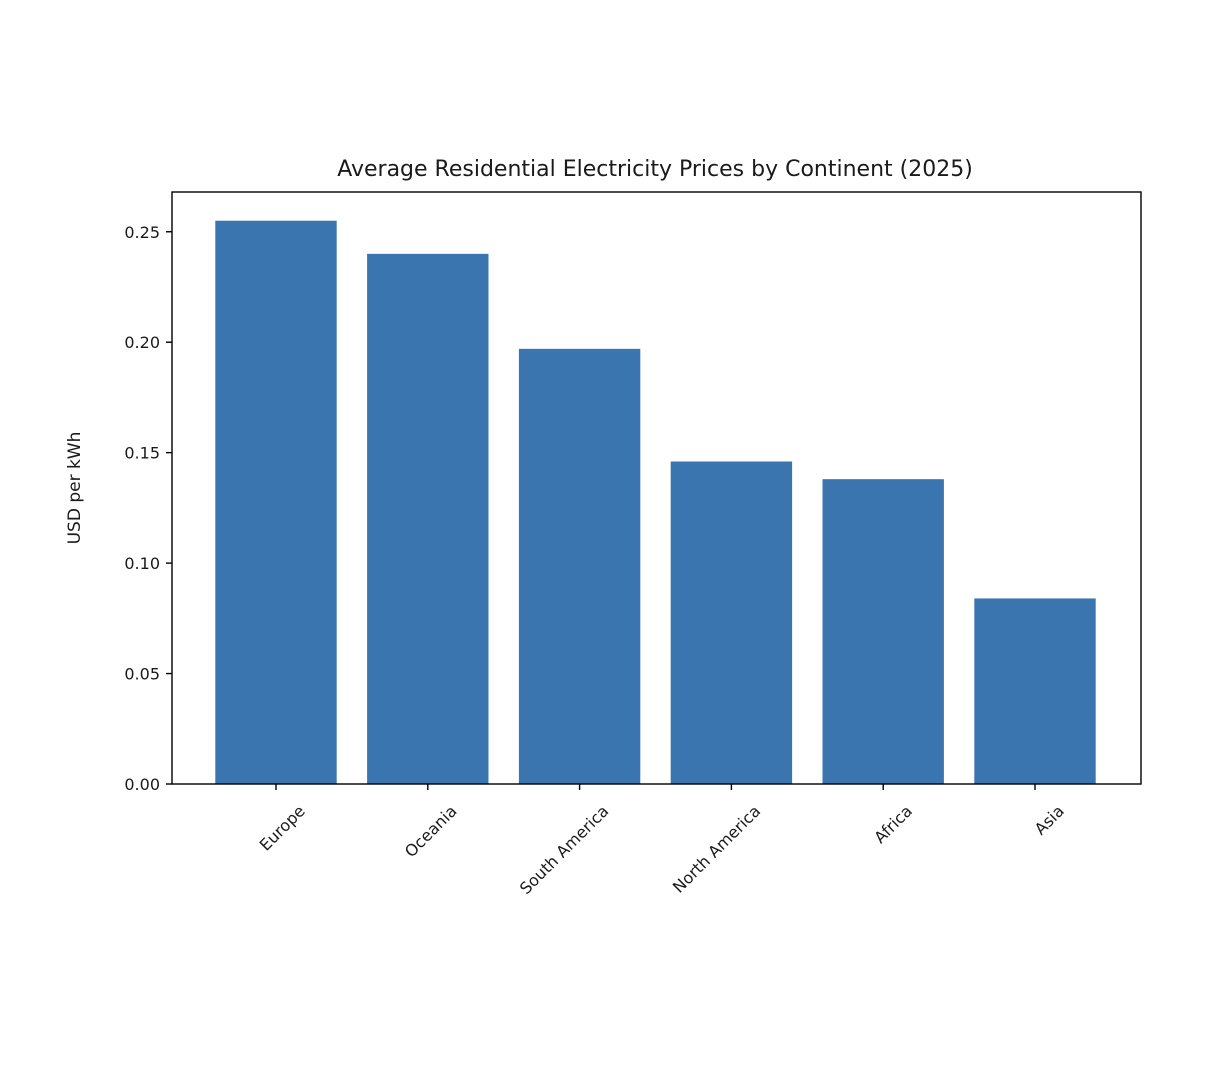 The width and height of the screenshot is (1206, 1069). What do you see at coordinates (428, 518) in the screenshot?
I see `bar-oceania` at bounding box center [428, 518].